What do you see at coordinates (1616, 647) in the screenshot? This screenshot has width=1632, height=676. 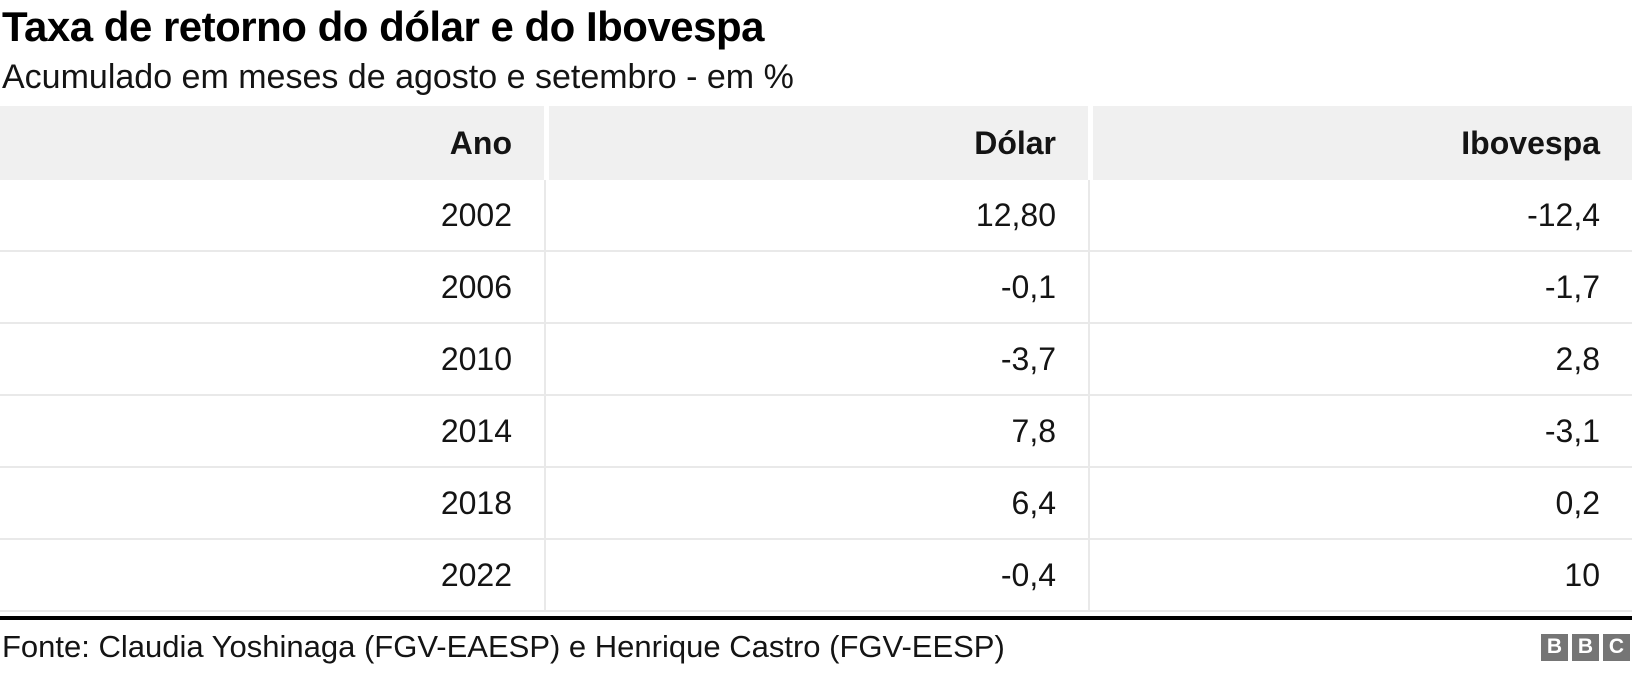 I see `bbc-logo-block: C` at bounding box center [1616, 647].